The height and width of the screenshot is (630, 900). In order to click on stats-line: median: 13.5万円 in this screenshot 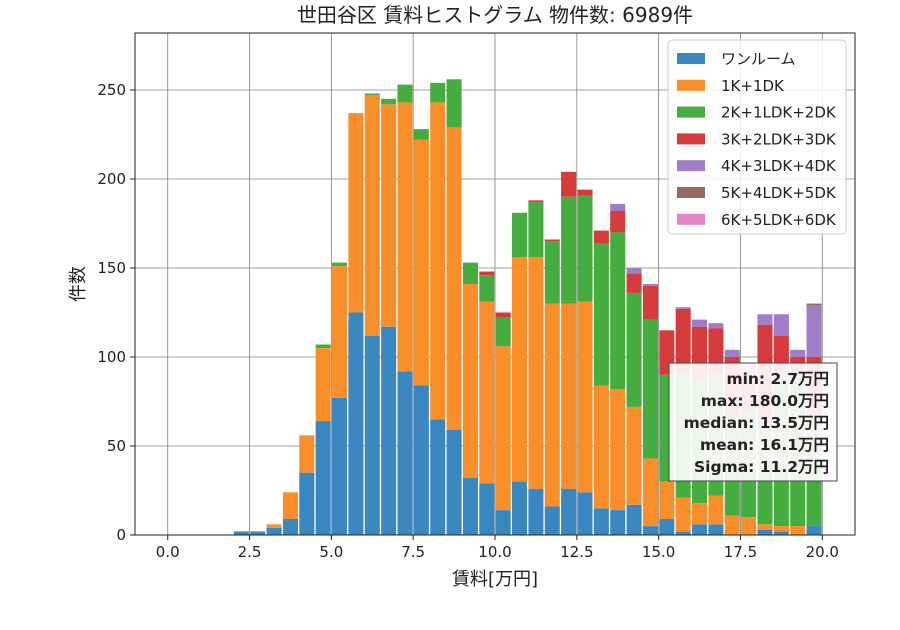, I will do `click(756, 423)`.